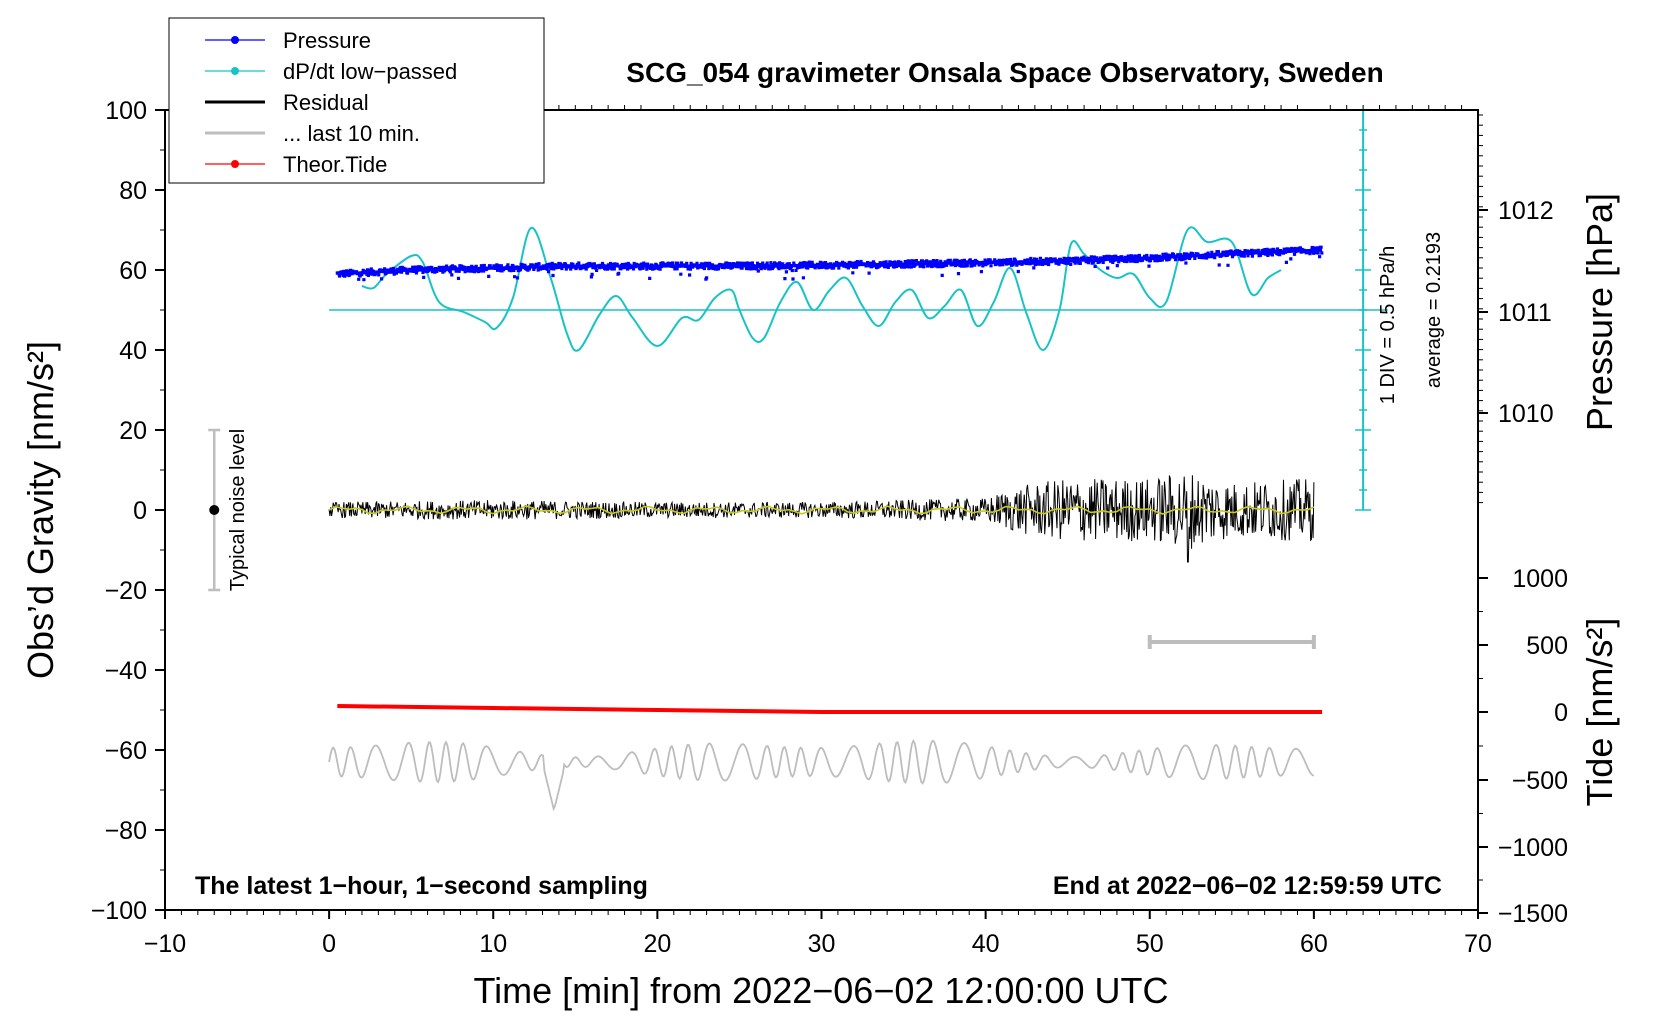 This screenshot has height=1020, width=1660. What do you see at coordinates (821, 289) in the screenshot?
I see `dpdt-series-line` at bounding box center [821, 289].